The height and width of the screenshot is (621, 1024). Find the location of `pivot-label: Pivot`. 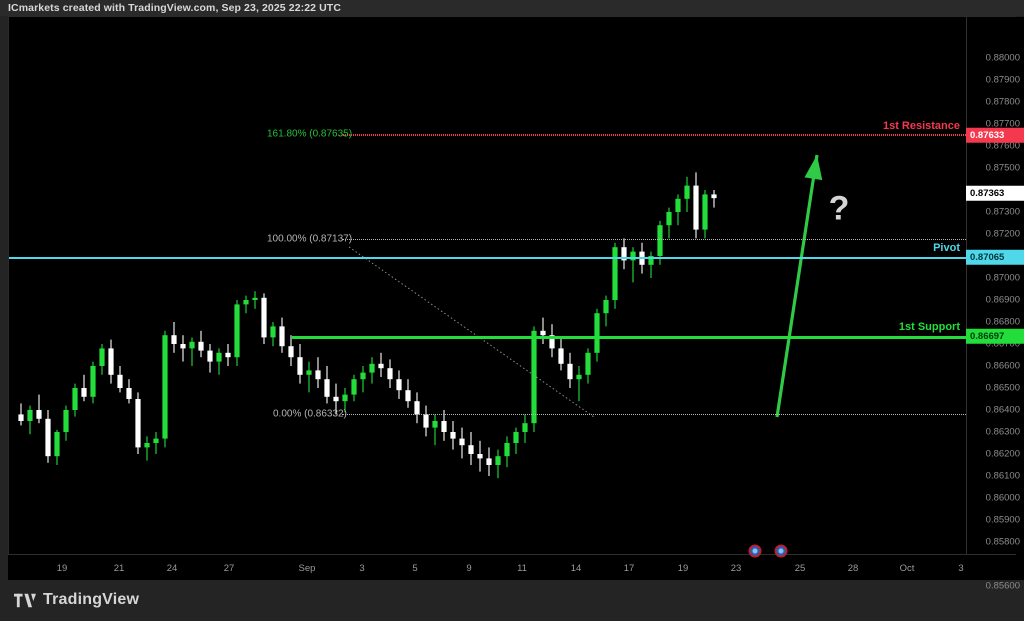

pivot-label: Pivot is located at coordinates (946, 248).